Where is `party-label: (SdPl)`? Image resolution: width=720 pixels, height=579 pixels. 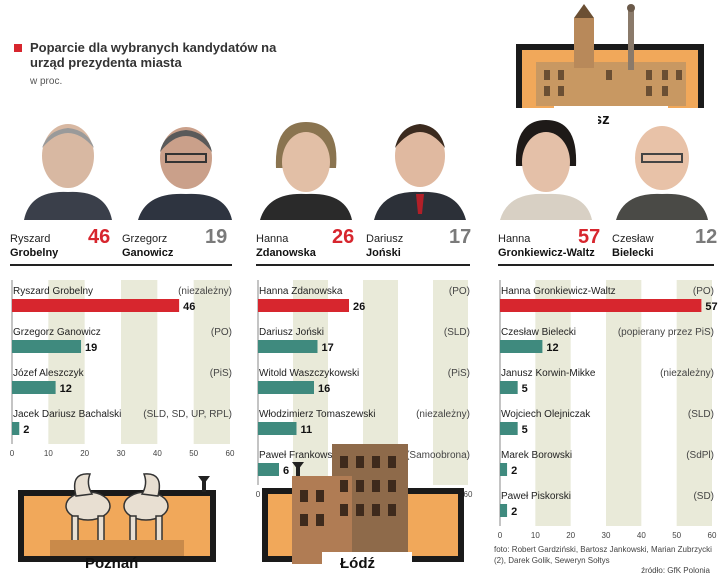 party-label: (SdPl) is located at coordinates (700, 455).